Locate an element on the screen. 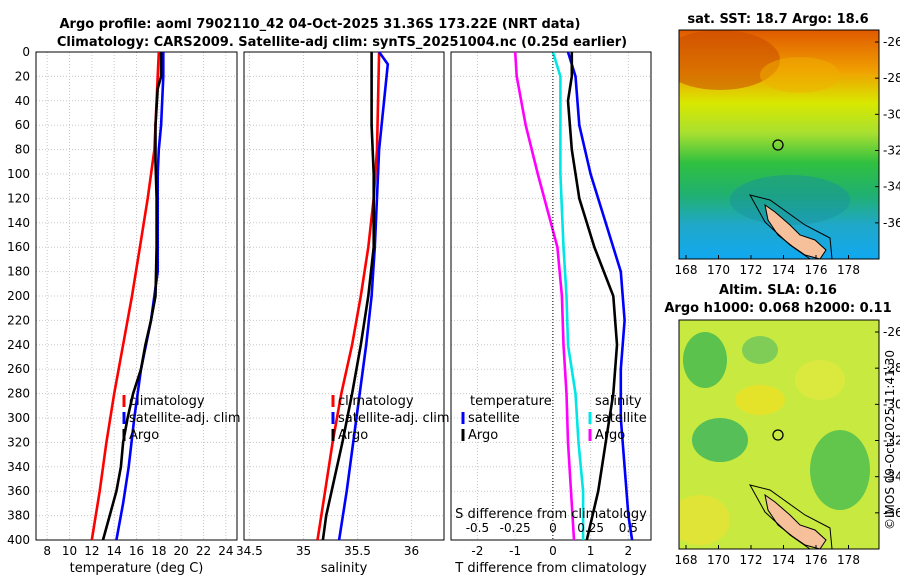  lat-tick-label: -28 is located at coordinates (891, 368).